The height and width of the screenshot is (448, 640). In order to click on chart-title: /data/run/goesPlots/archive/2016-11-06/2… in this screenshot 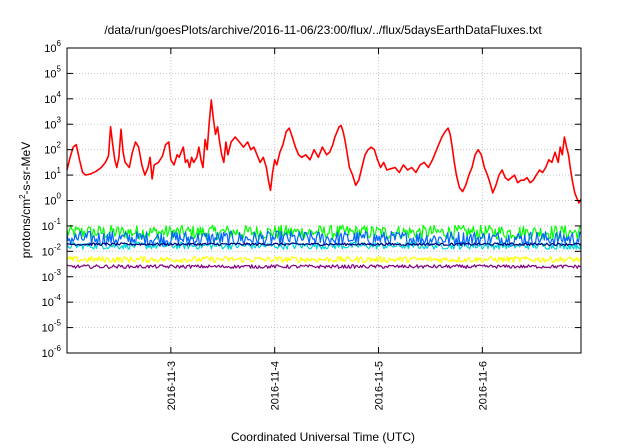, I will do `click(323, 30)`.